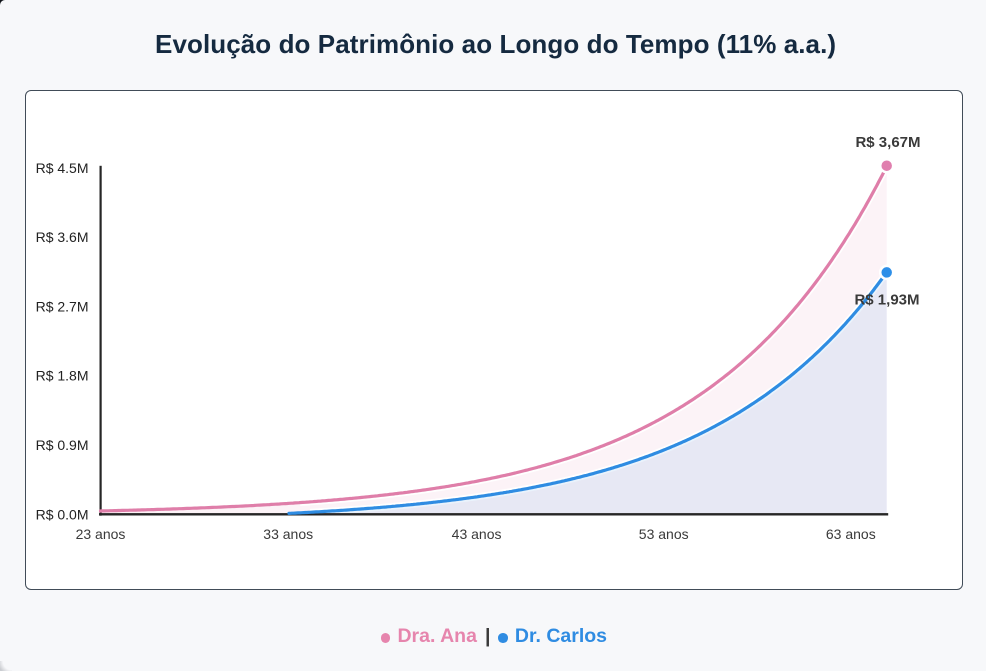 This screenshot has width=986, height=671. I want to click on svg-text: R$ 0.0M, so click(62, 514).